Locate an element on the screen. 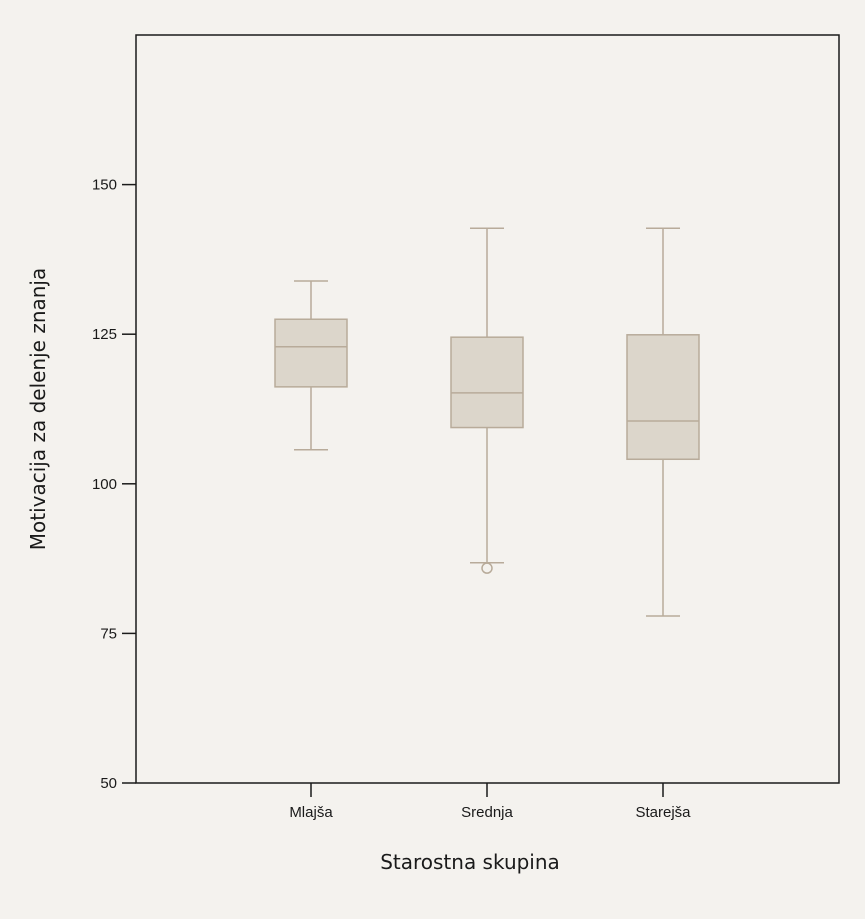 This screenshot has width=865, height=919. y-tick-label: 100 is located at coordinates (104, 484).